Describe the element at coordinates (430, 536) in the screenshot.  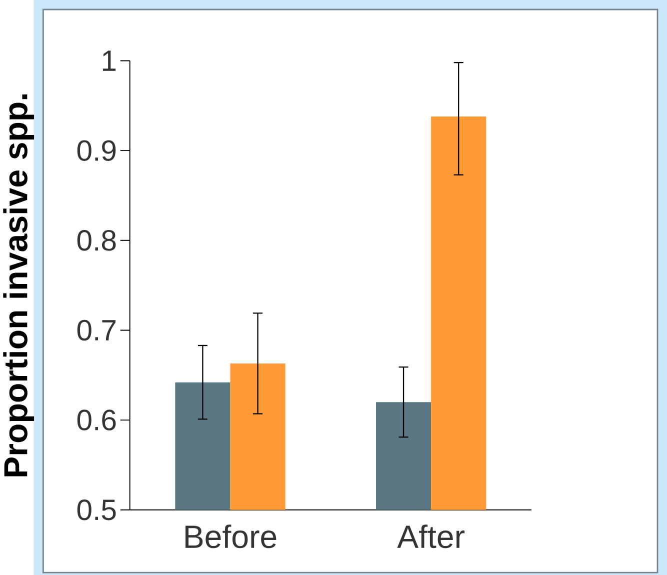
I see `x-tick-label: After` at that location.